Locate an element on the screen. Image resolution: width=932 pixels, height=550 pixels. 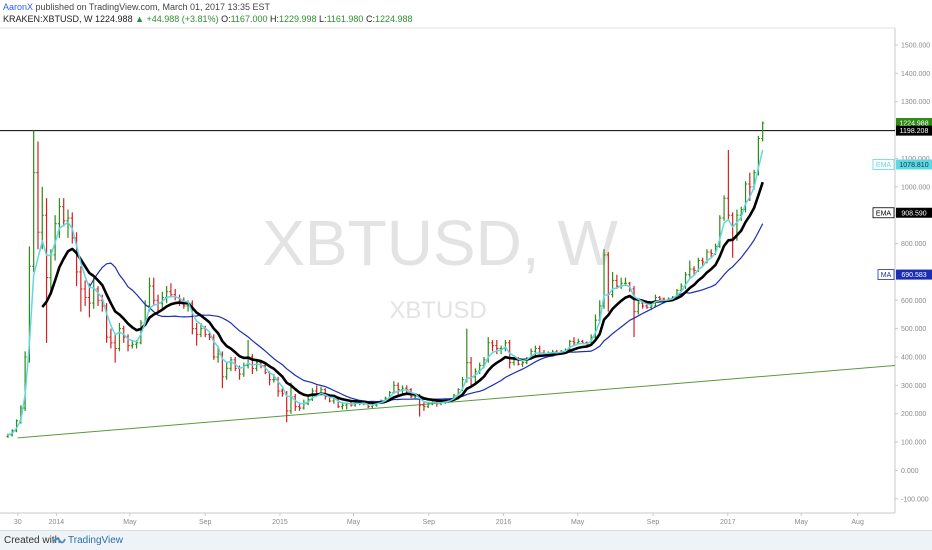
low-value: 1161.980 is located at coordinates (345, 19).